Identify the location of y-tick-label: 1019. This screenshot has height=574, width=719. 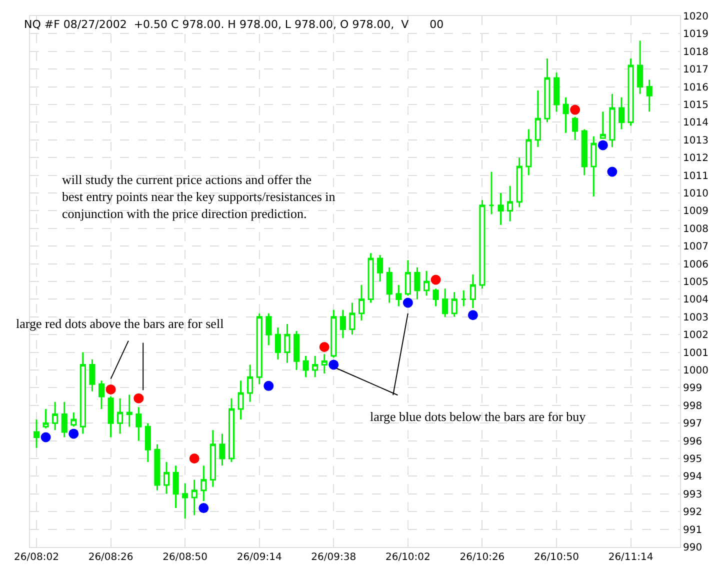
(695, 34).